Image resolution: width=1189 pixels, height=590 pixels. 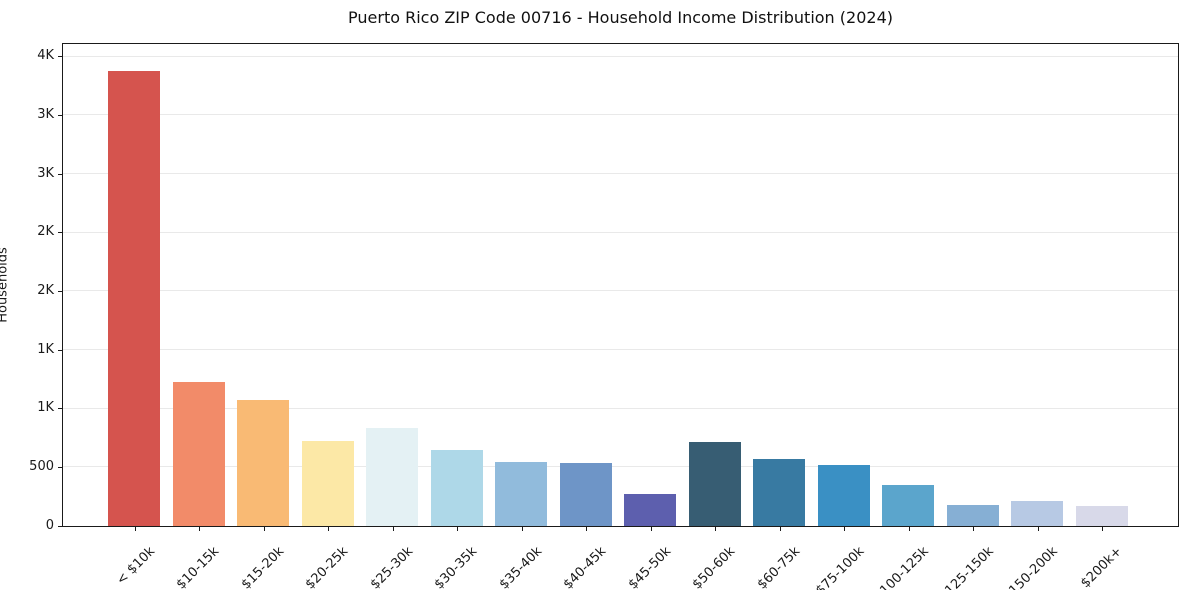 I want to click on x-tick-label-text: $60-75k, so click(x=779, y=567).